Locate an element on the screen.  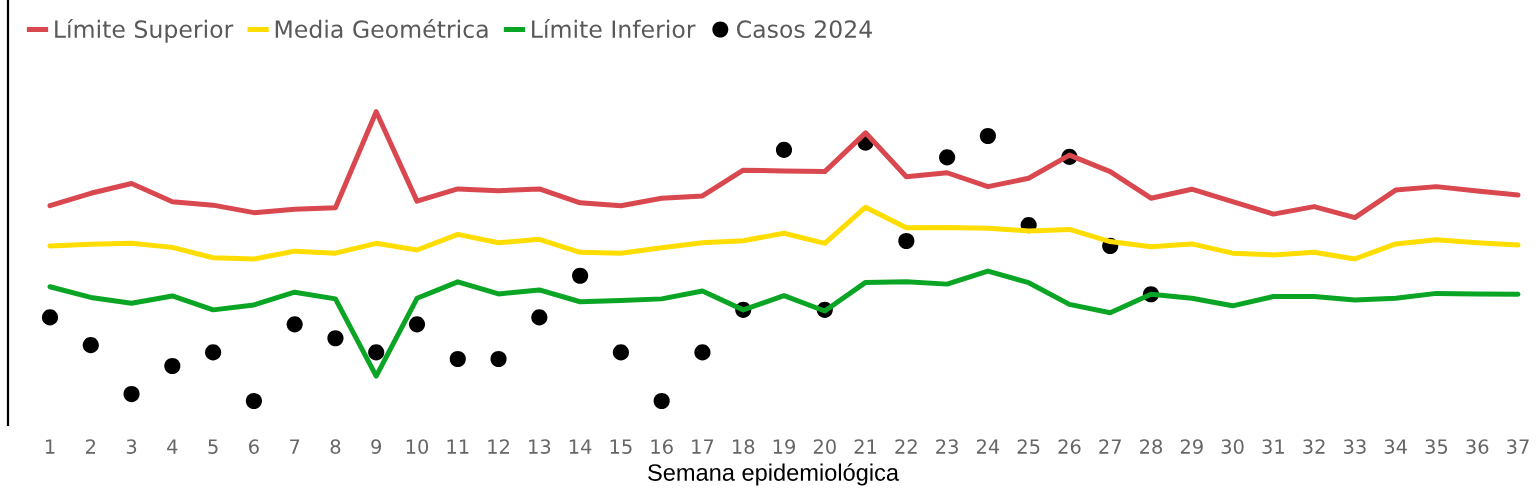
x-tick-label: 31 is located at coordinates (1273, 446).